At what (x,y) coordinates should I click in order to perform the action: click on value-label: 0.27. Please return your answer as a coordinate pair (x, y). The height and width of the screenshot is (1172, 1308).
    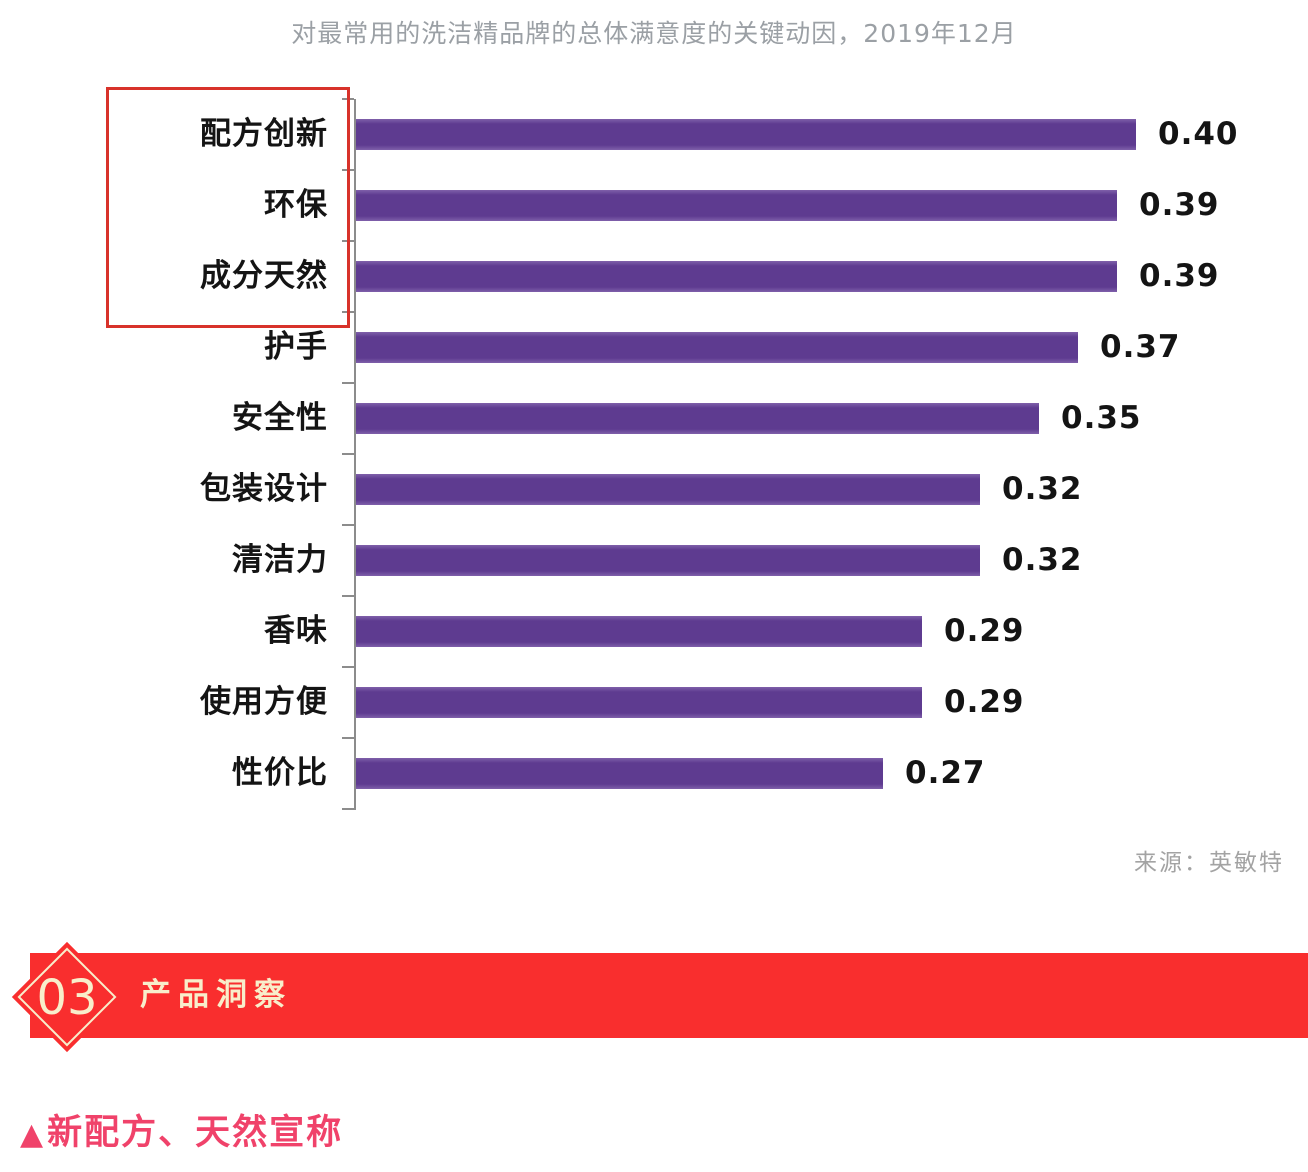
    Looking at the image, I should click on (945, 773).